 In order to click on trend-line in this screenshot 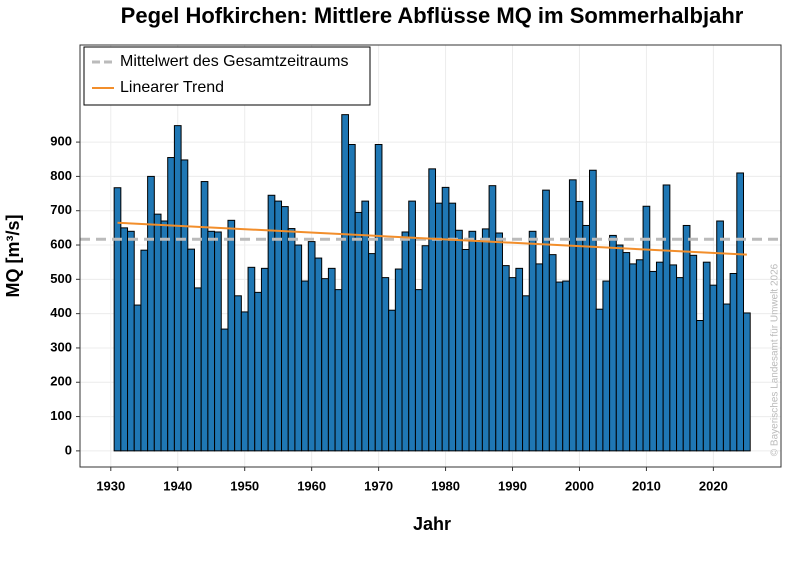, I will do `click(432, 238)`.